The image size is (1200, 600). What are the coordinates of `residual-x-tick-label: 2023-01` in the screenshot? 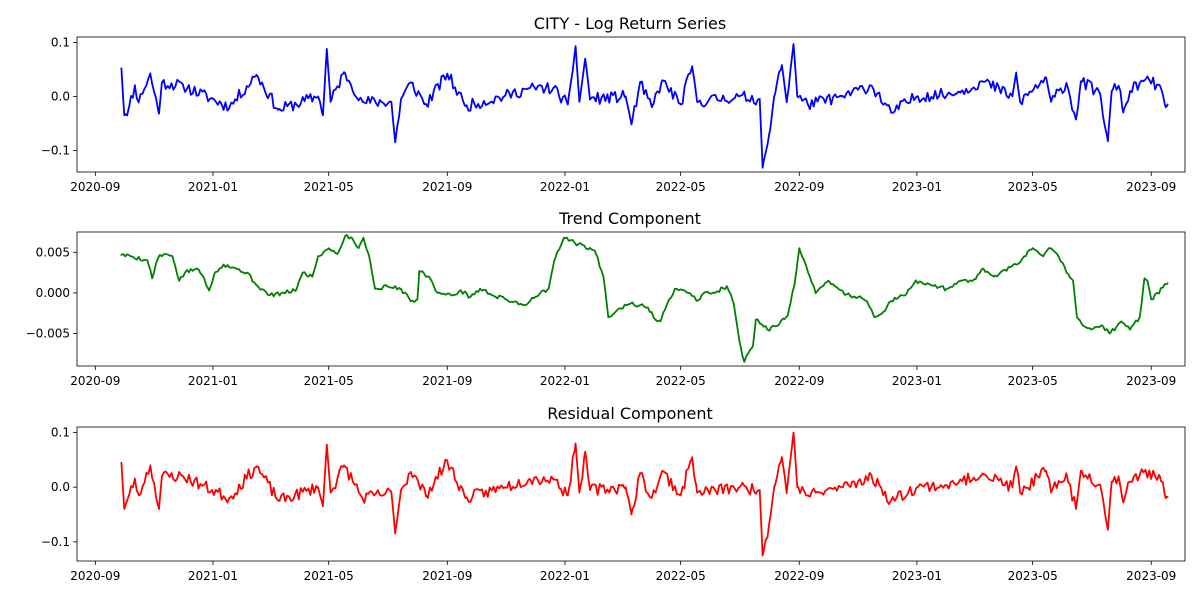 It's located at (917, 576).